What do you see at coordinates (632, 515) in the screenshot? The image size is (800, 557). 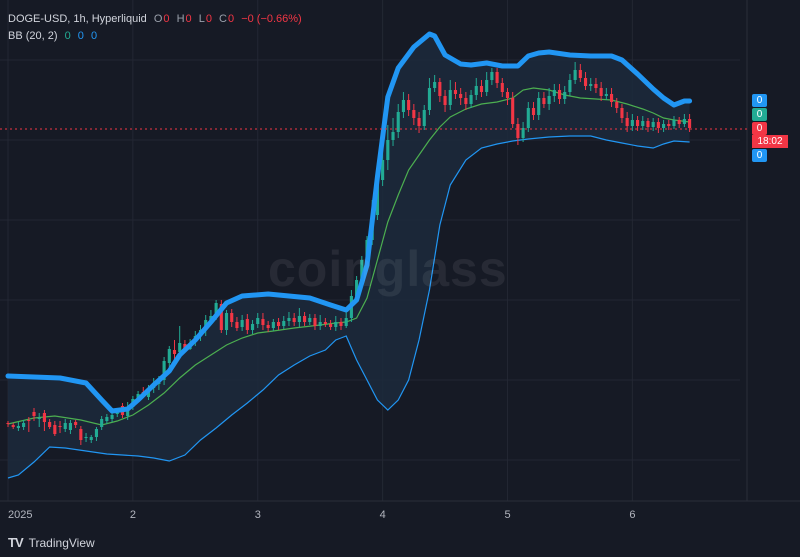 I see `x-axis-tick-label: 6` at bounding box center [632, 515].